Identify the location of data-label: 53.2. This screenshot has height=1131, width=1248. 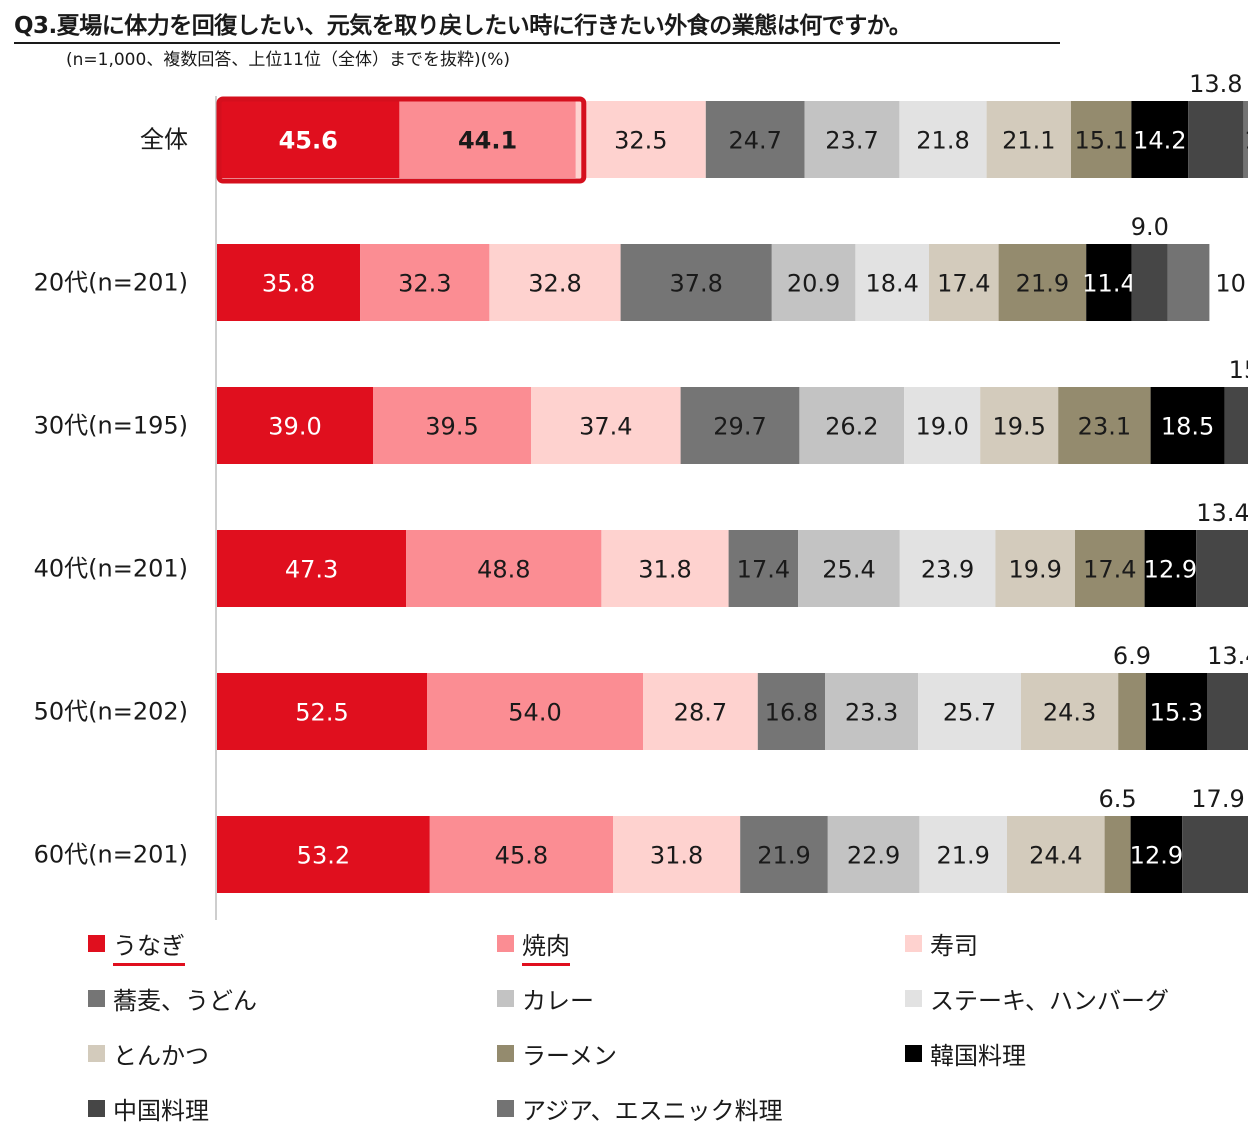
(323, 856).